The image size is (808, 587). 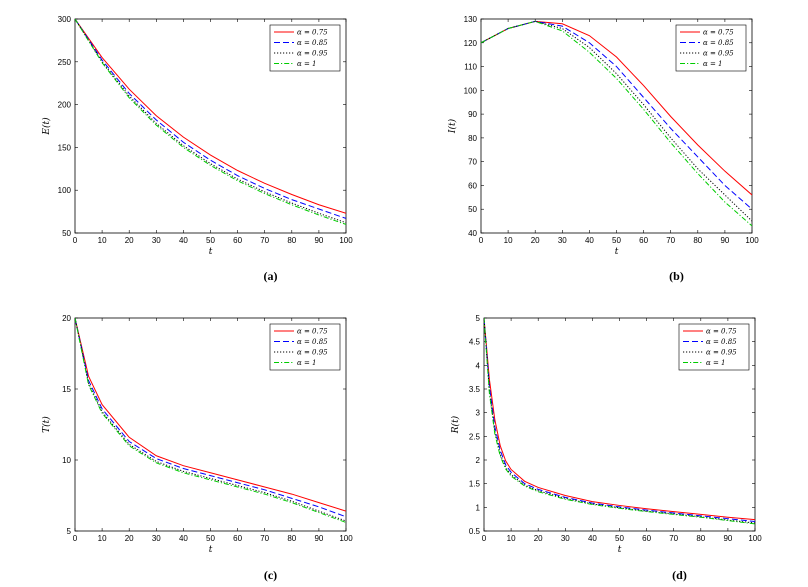 What do you see at coordinates (475, 342) in the screenshot?
I see `y-tick-label: 4.5` at bounding box center [475, 342].